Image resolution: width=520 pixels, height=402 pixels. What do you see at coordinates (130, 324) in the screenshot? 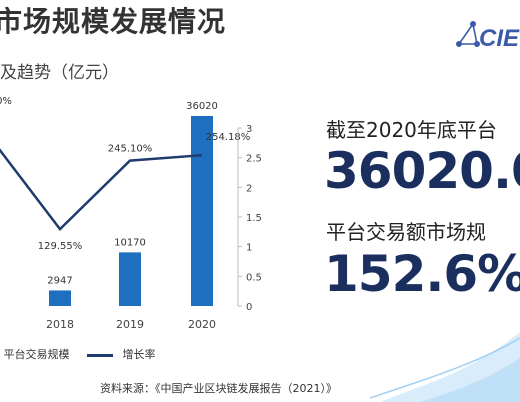
I see `x-tick-2019: 2019` at bounding box center [130, 324].